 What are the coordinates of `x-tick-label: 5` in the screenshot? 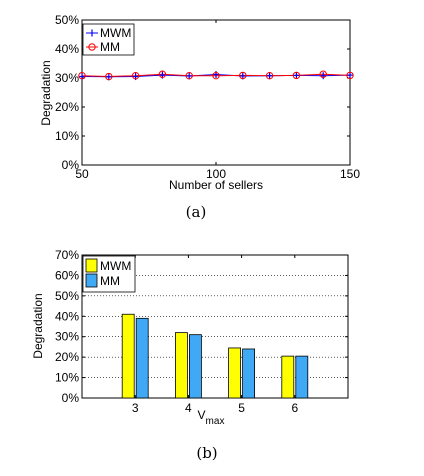 It's located at (241, 408).